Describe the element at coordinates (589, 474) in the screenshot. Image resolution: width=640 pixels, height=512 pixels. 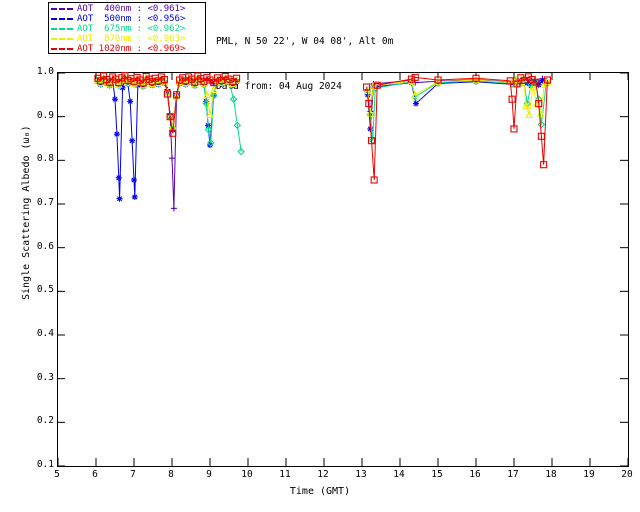
I see `x-tick-label: 19` at that location.